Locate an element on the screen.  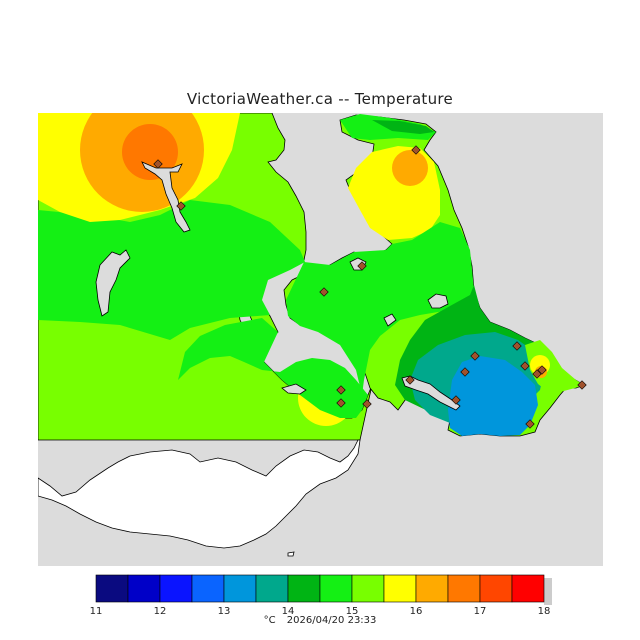
central-lake is located at coordinates (438, 301).